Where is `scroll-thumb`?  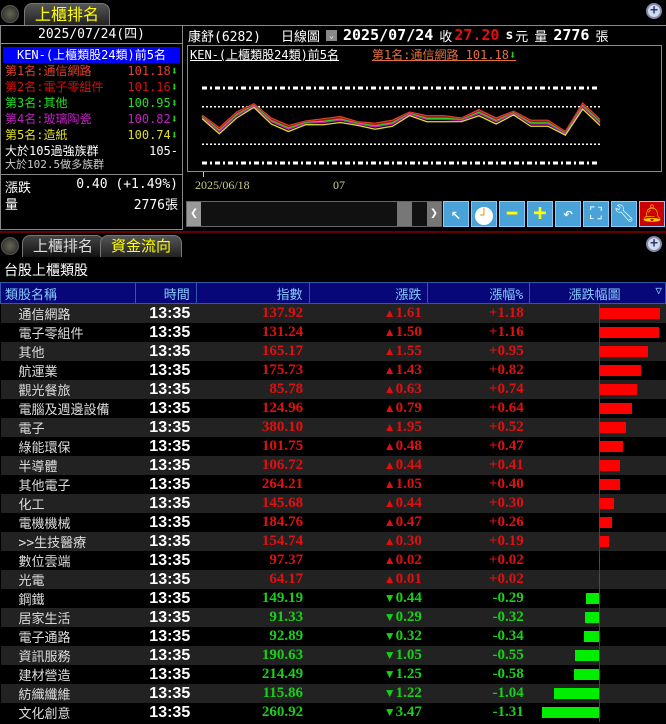 scroll-thumb is located at coordinates (404, 214).